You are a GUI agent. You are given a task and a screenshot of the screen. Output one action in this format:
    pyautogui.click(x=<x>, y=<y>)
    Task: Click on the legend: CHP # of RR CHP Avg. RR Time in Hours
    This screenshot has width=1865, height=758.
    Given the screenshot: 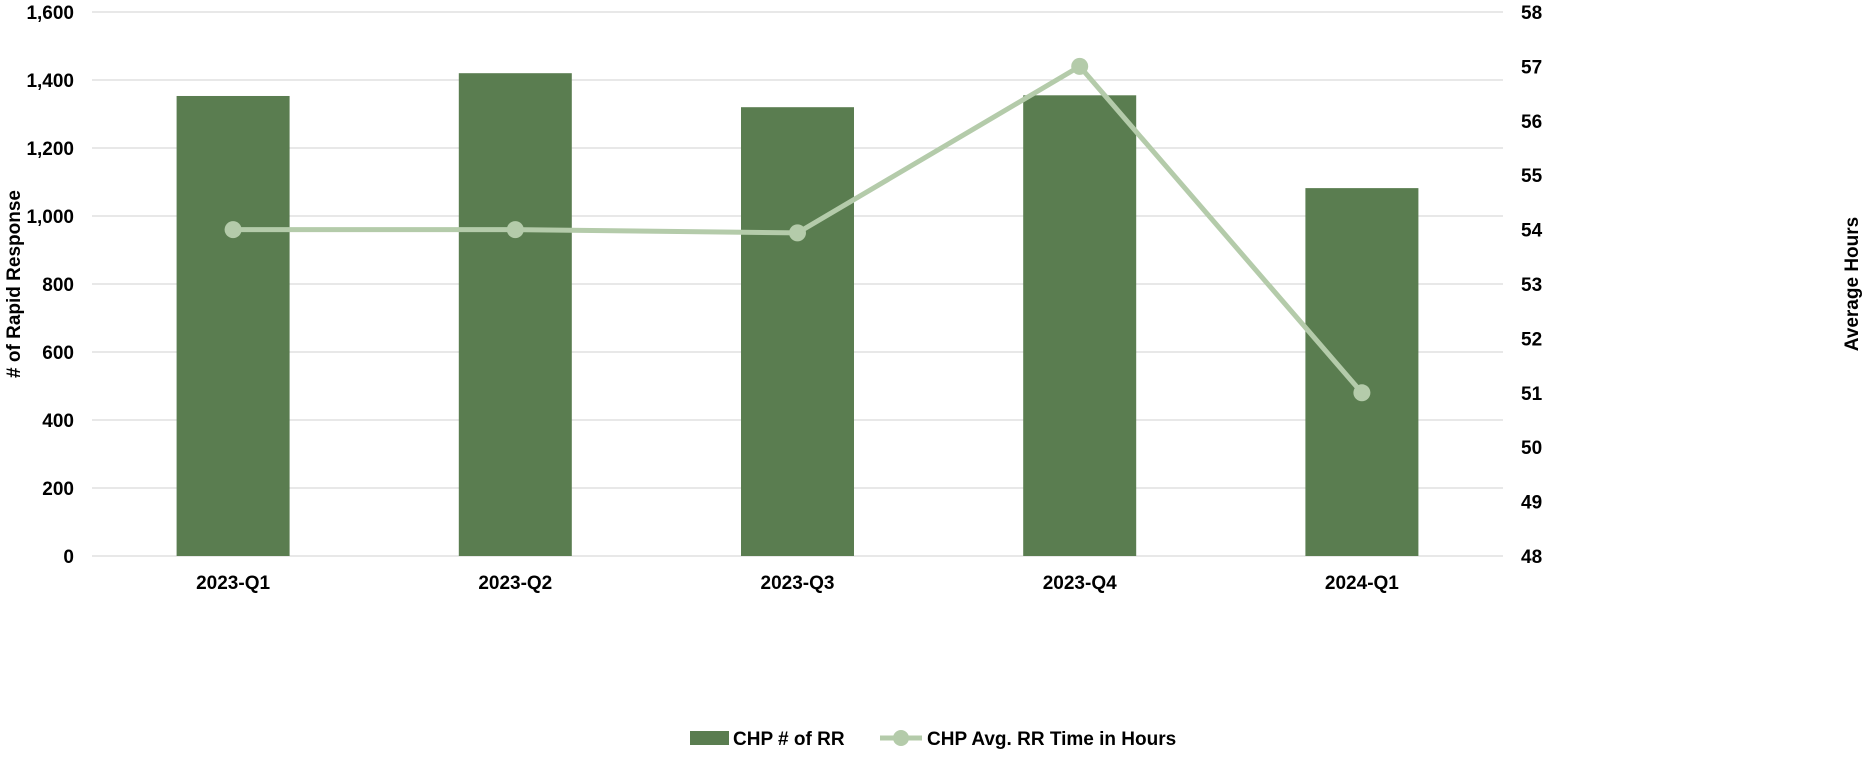 What is the action you would take?
    pyautogui.click(x=933, y=739)
    